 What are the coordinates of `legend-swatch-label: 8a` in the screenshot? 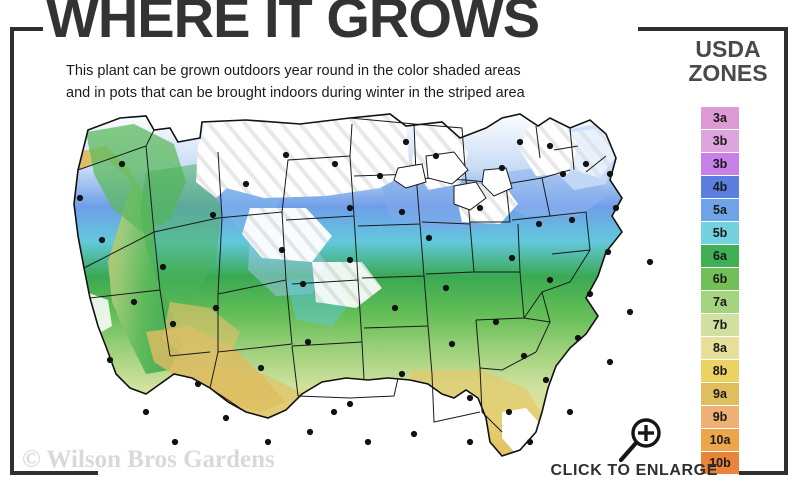 It's located at (720, 348).